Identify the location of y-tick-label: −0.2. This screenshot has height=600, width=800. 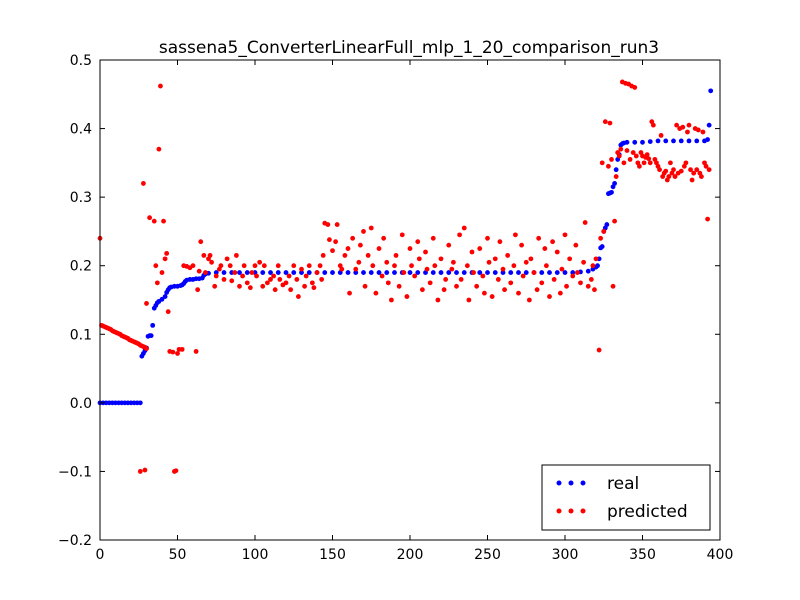
(75, 541).